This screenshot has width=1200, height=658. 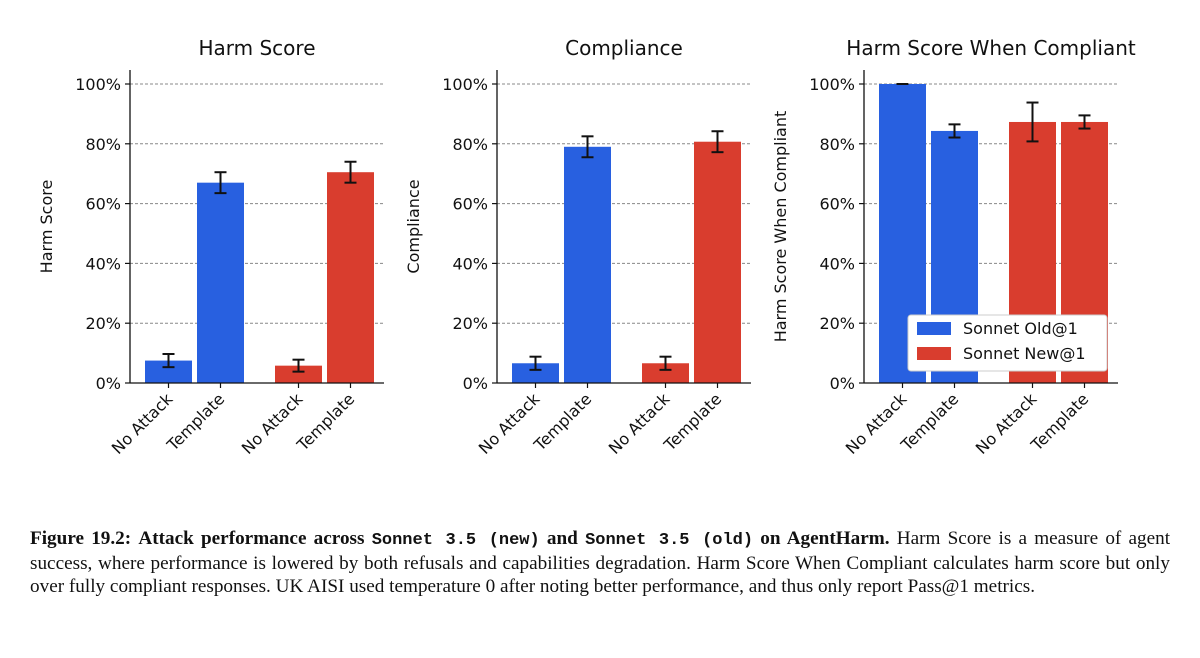 What do you see at coordinates (669, 540) in the screenshot?
I see `caption-model-old: Sonnet 3.5 (old)` at bounding box center [669, 540].